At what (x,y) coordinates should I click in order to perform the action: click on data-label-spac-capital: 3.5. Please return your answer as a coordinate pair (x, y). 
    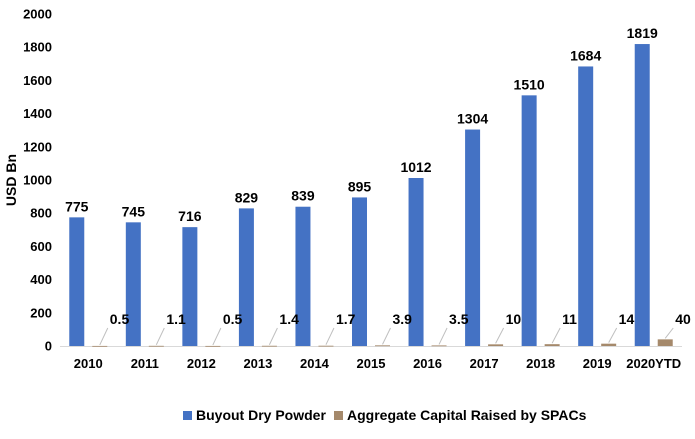
    Looking at the image, I should click on (459, 319).